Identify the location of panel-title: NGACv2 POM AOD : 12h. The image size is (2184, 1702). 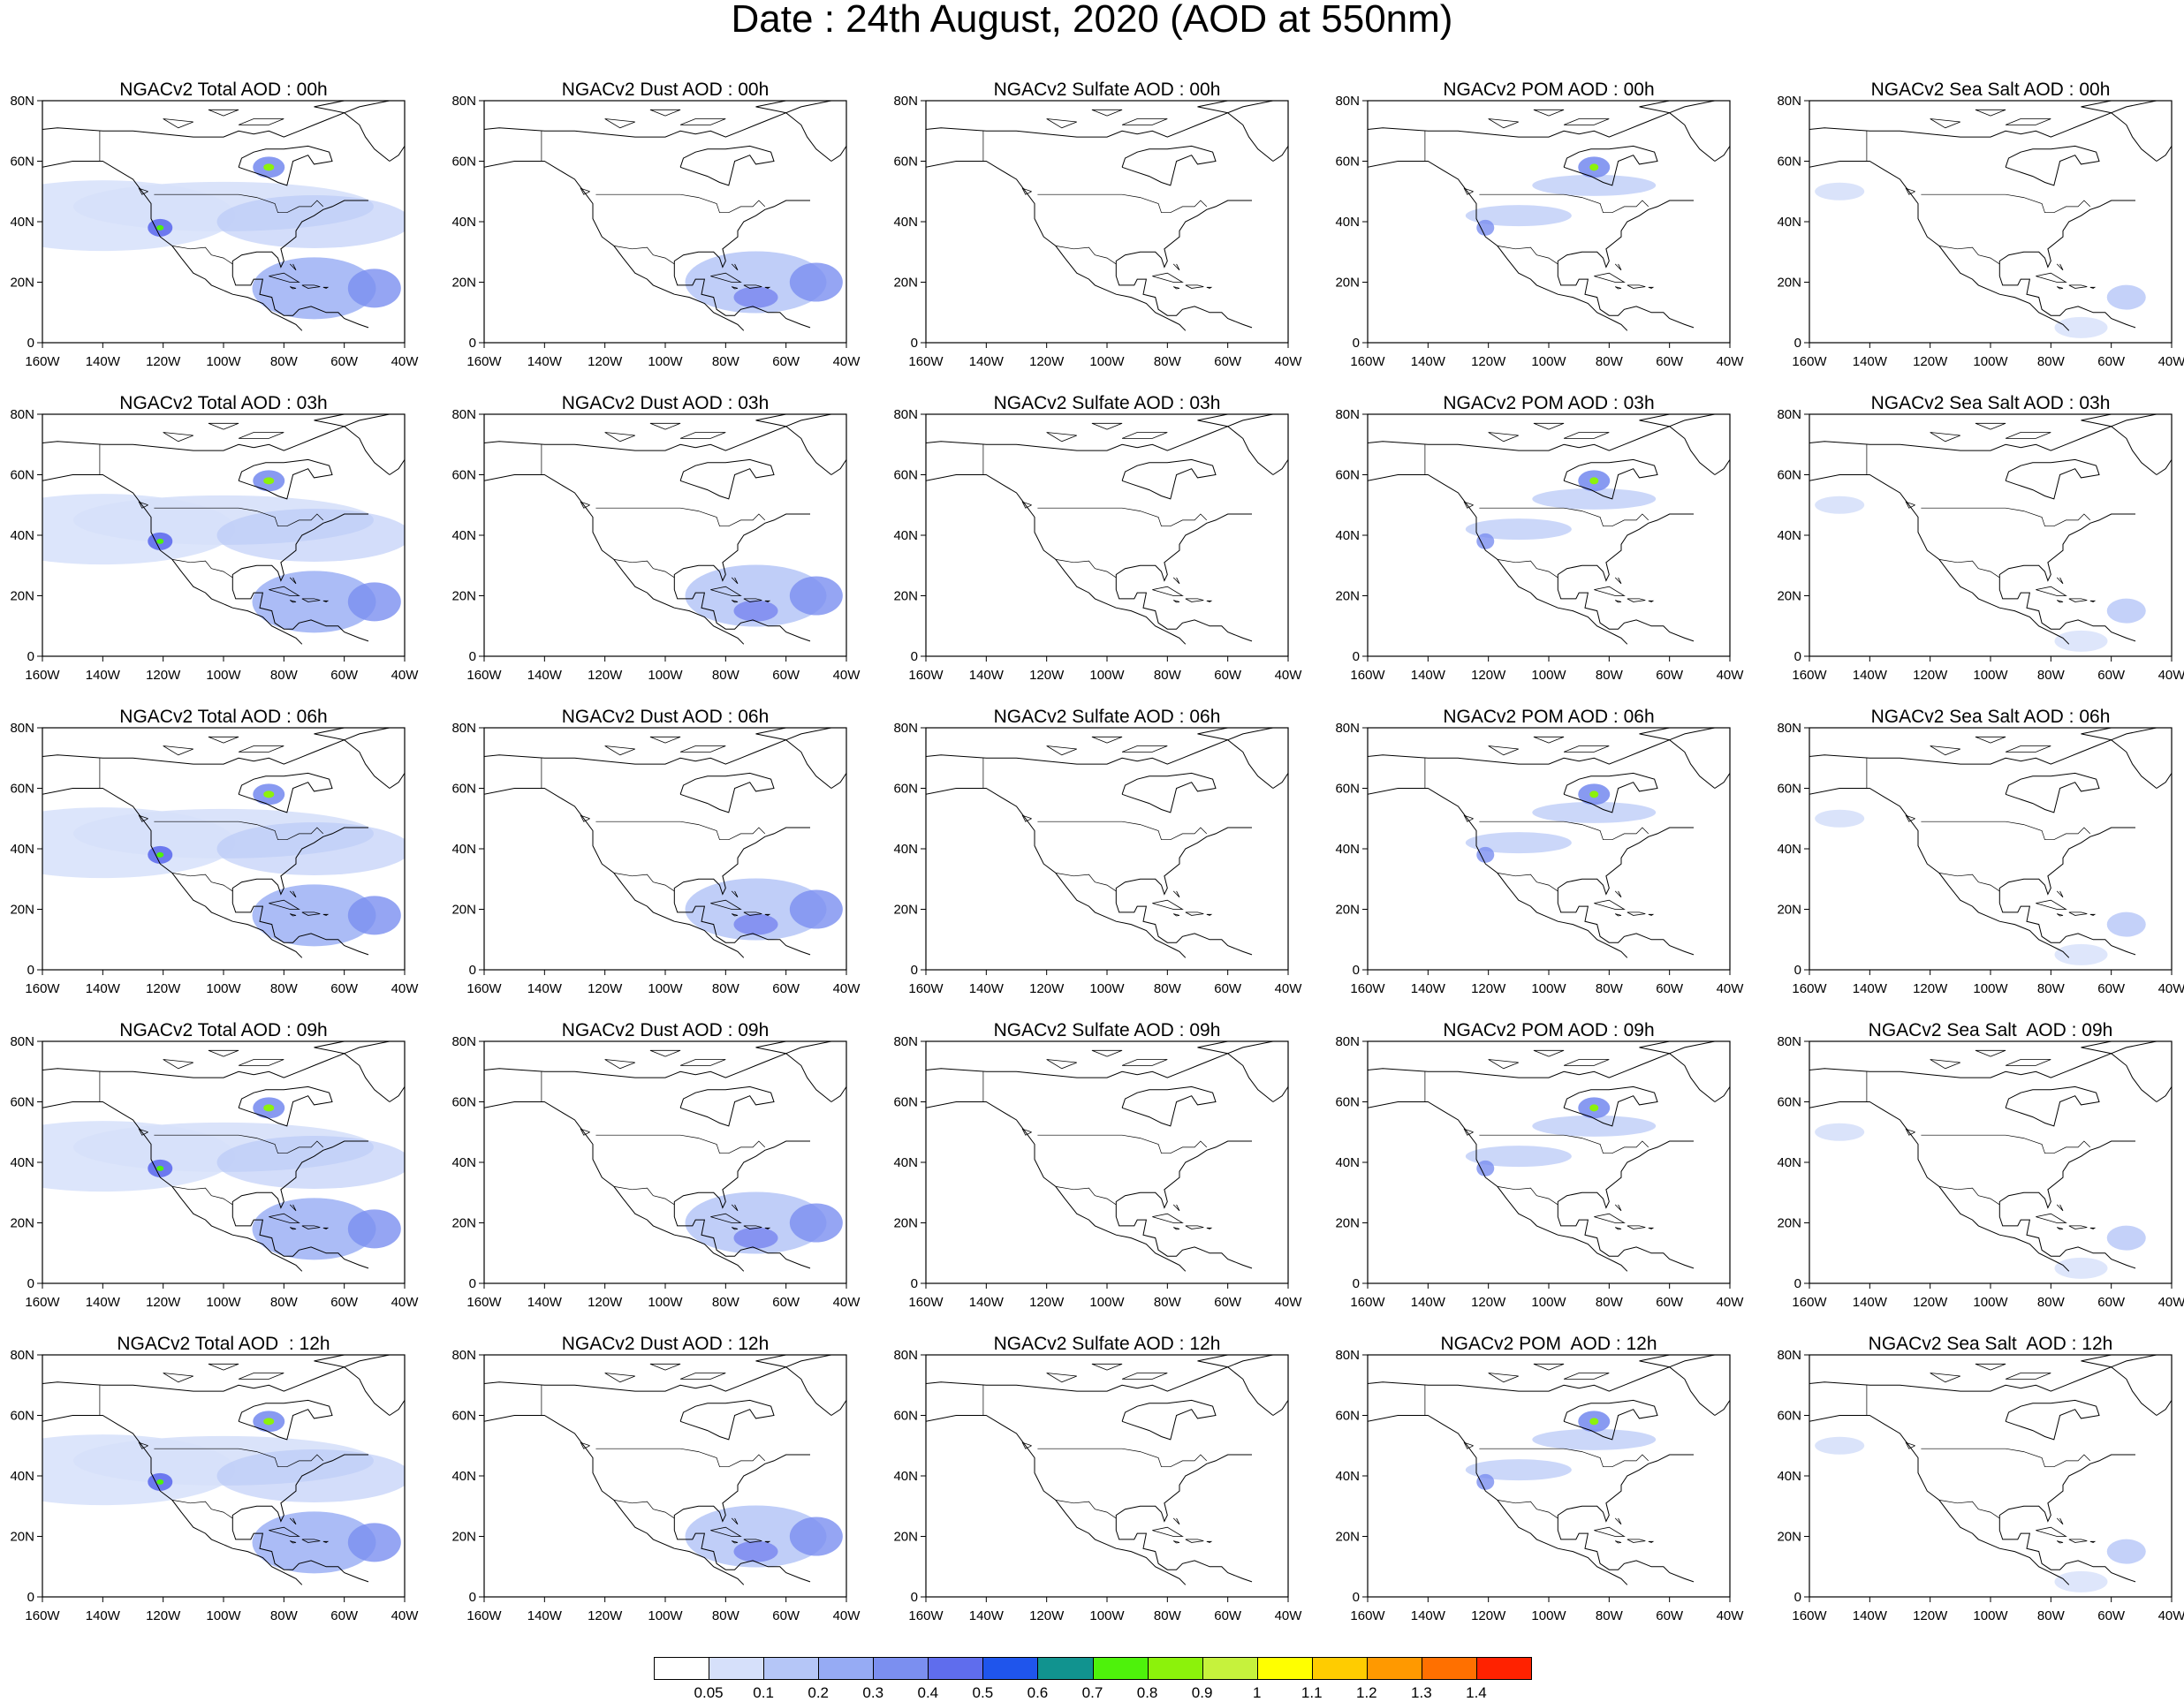
(1548, 1344).